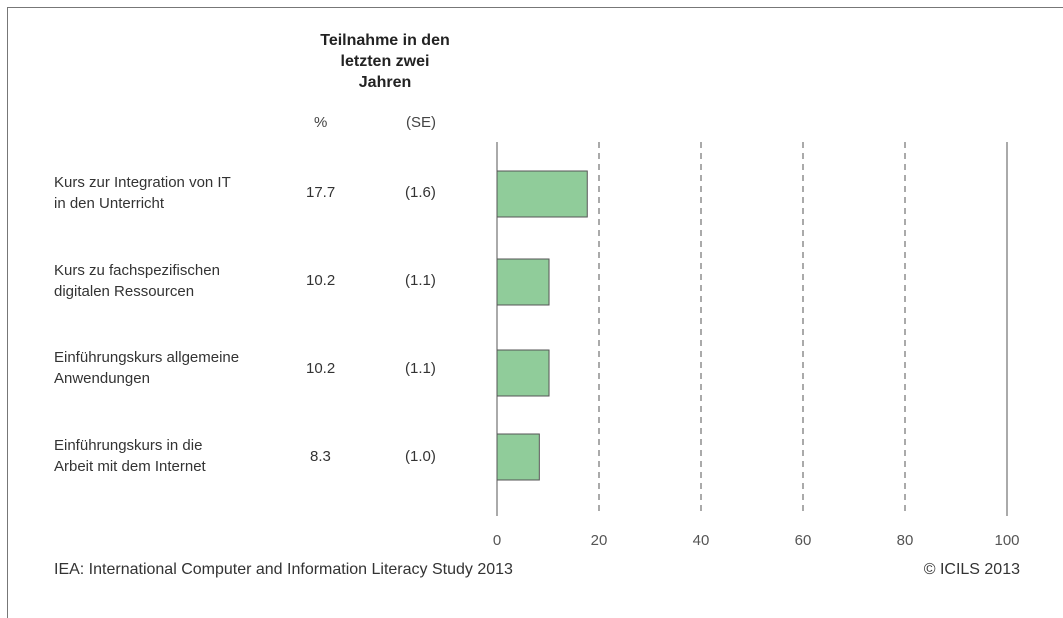 Image resolution: width=1063 pixels, height=618 pixels. I want to click on category-label-line: Einführungskurs in die, so click(128, 445).